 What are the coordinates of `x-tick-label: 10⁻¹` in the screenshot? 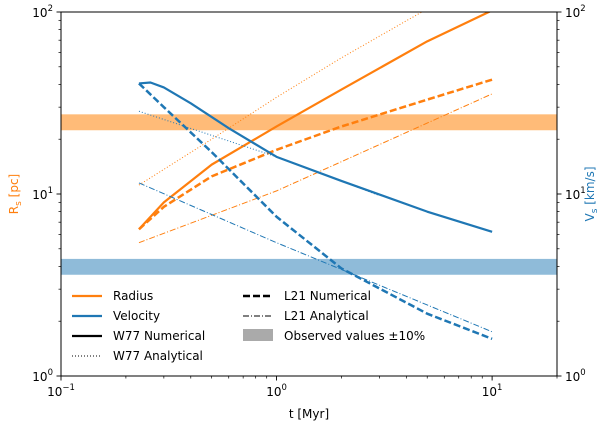 It's located at (61, 391).